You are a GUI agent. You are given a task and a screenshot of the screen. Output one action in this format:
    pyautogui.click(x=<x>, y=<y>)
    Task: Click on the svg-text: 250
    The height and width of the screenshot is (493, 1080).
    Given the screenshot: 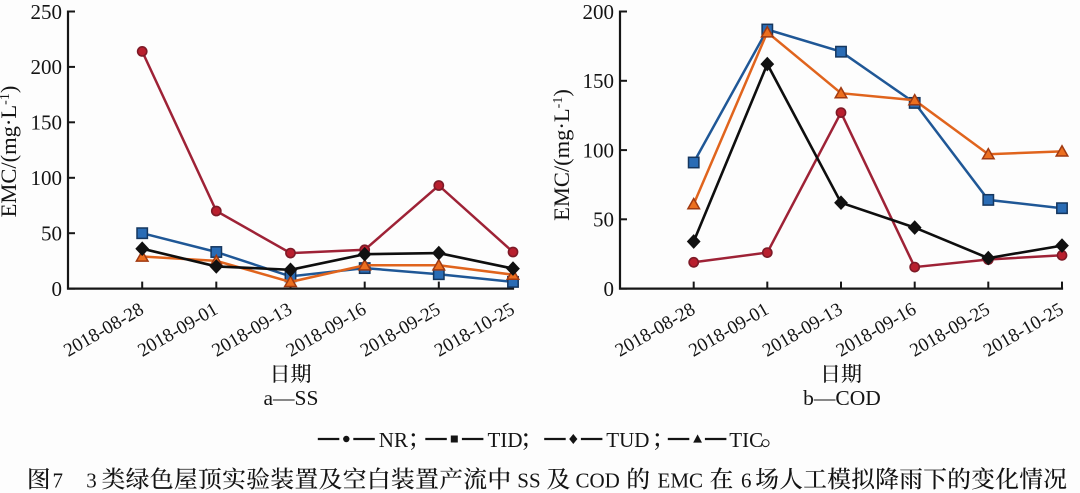 What is the action you would take?
    pyautogui.click(x=47, y=12)
    